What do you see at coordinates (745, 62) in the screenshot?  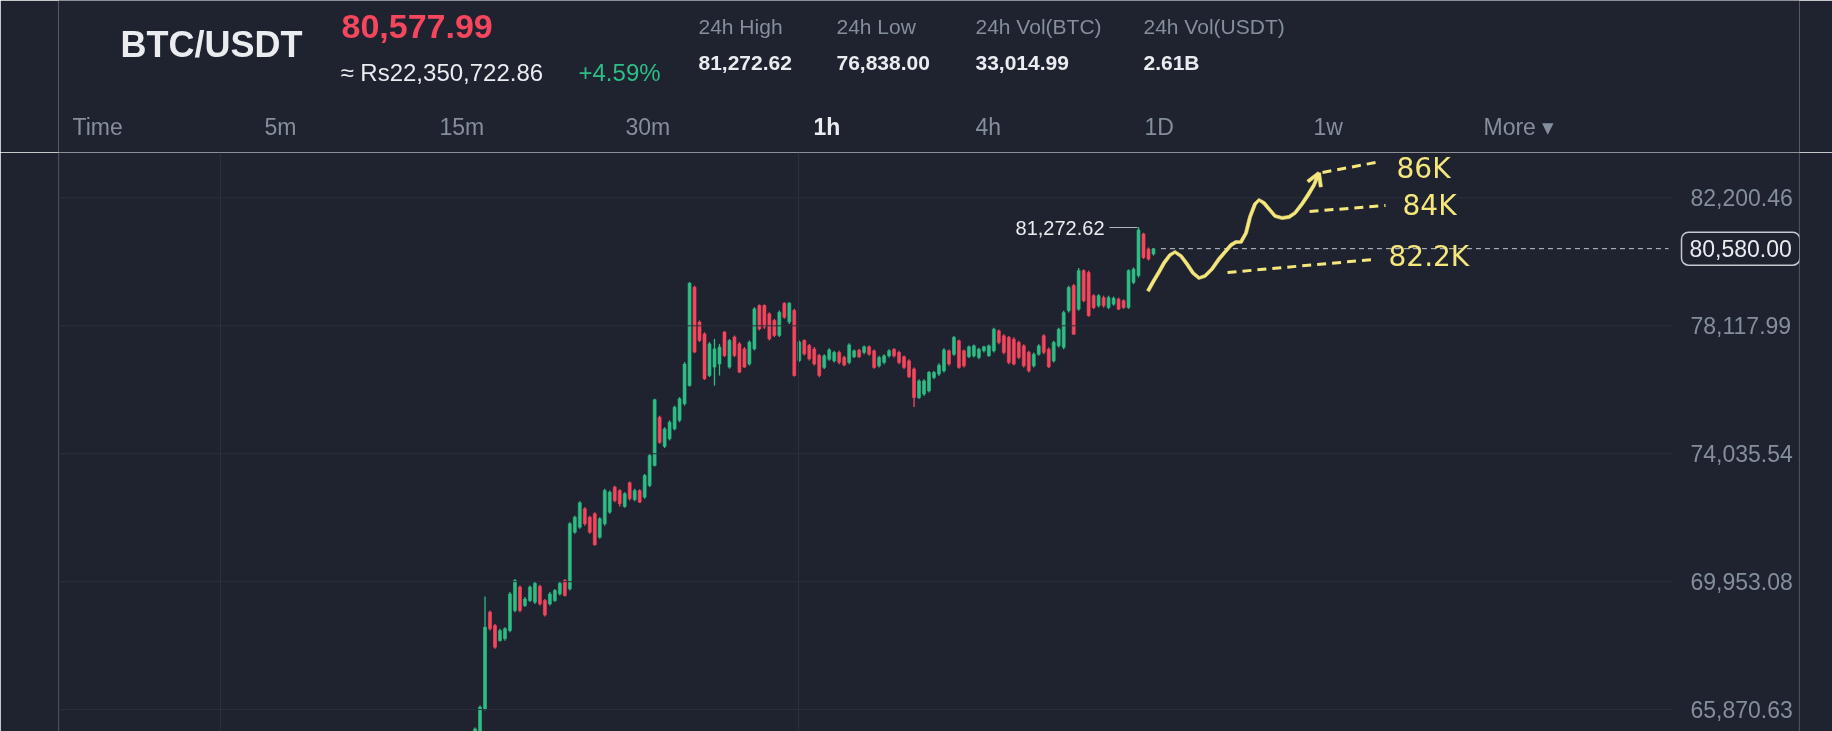 I see `text: 81,272.62` at bounding box center [745, 62].